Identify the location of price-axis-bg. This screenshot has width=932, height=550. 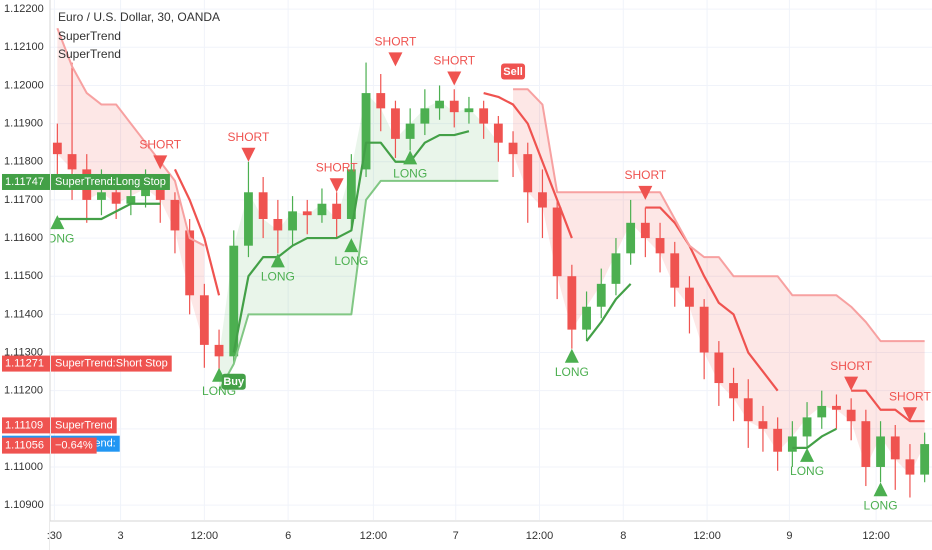
(25, 275).